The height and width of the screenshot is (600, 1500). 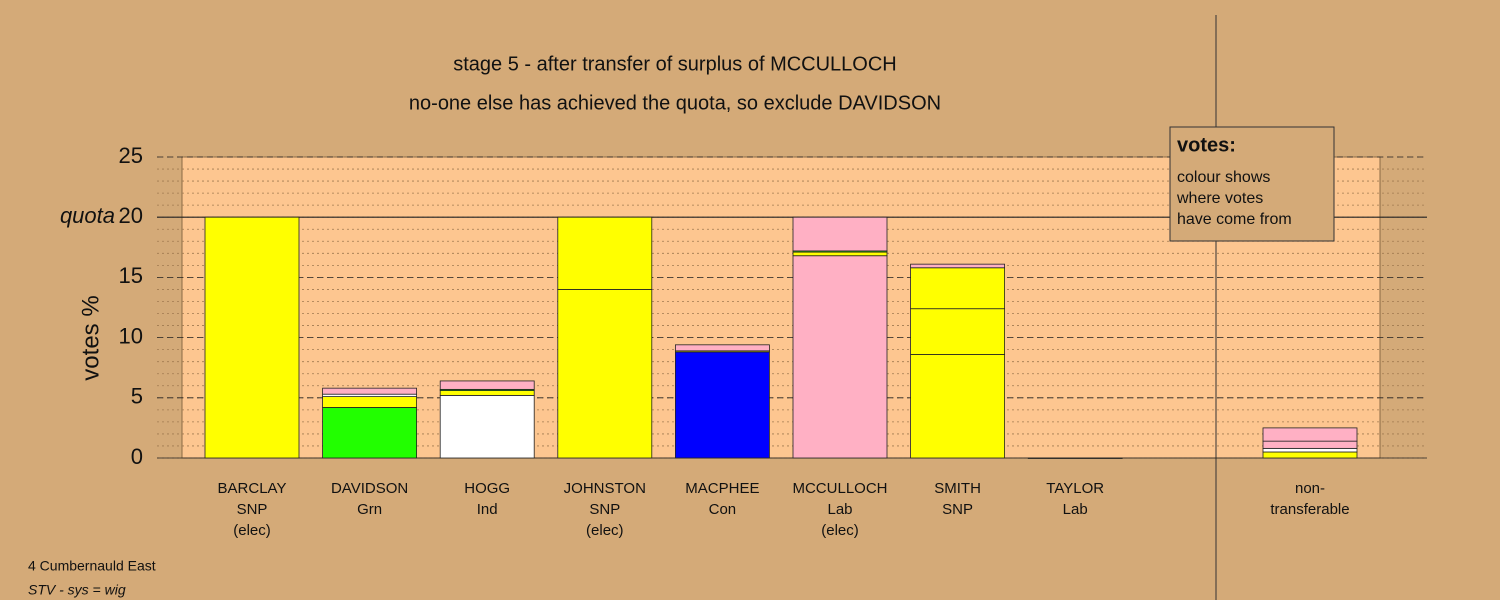 I want to click on x-tick-label: TAYLOR, so click(x=1075, y=488).